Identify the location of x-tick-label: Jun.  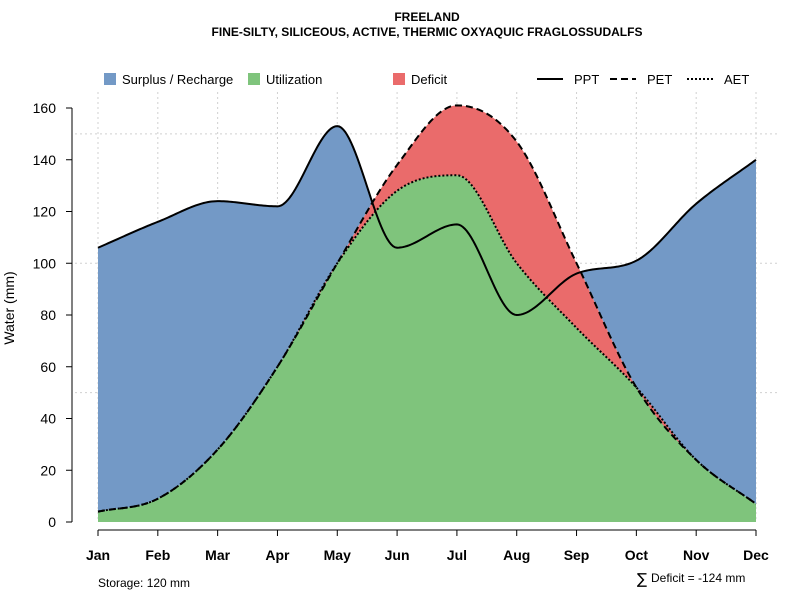
(397, 555).